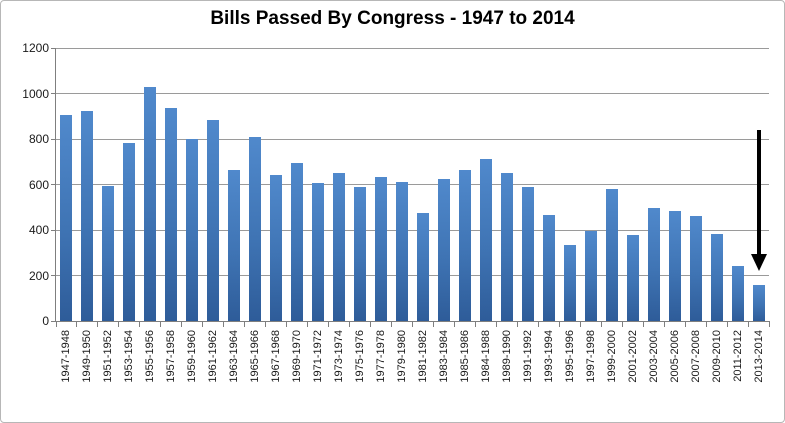  I want to click on x-axis-tick-label: 1997-1998, so click(590, 356).